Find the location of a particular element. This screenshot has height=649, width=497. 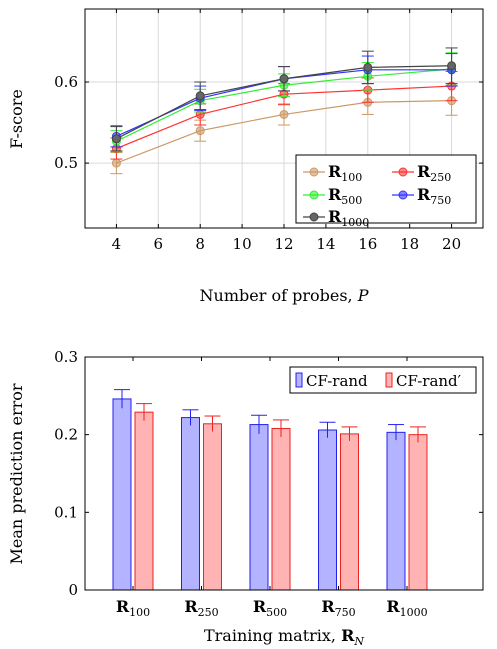

bottom-category-label: R100 is located at coordinates (133, 608).